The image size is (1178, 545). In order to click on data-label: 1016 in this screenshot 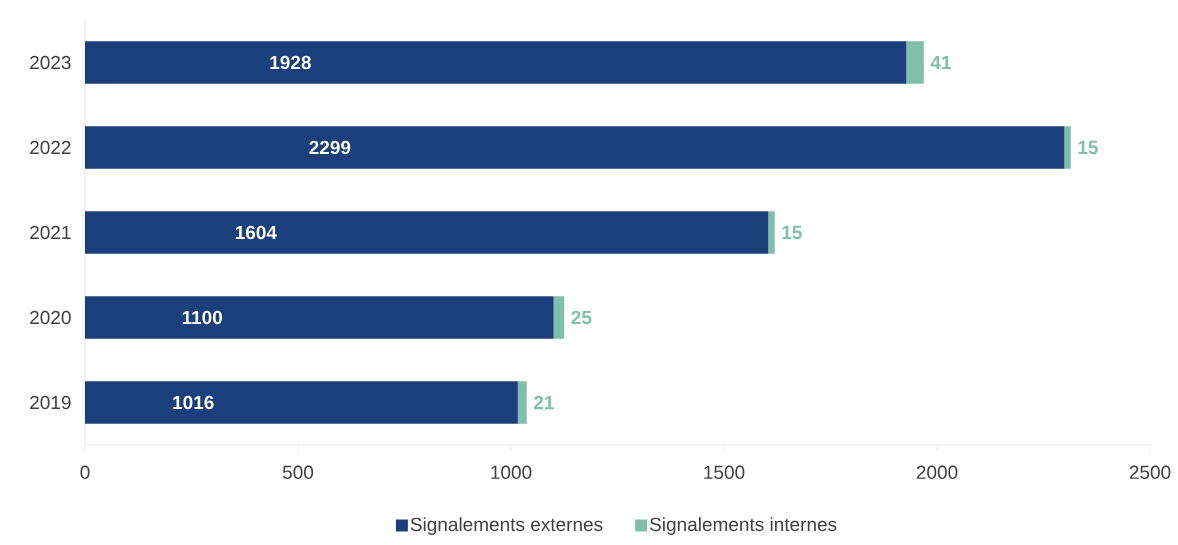, I will do `click(193, 402)`.